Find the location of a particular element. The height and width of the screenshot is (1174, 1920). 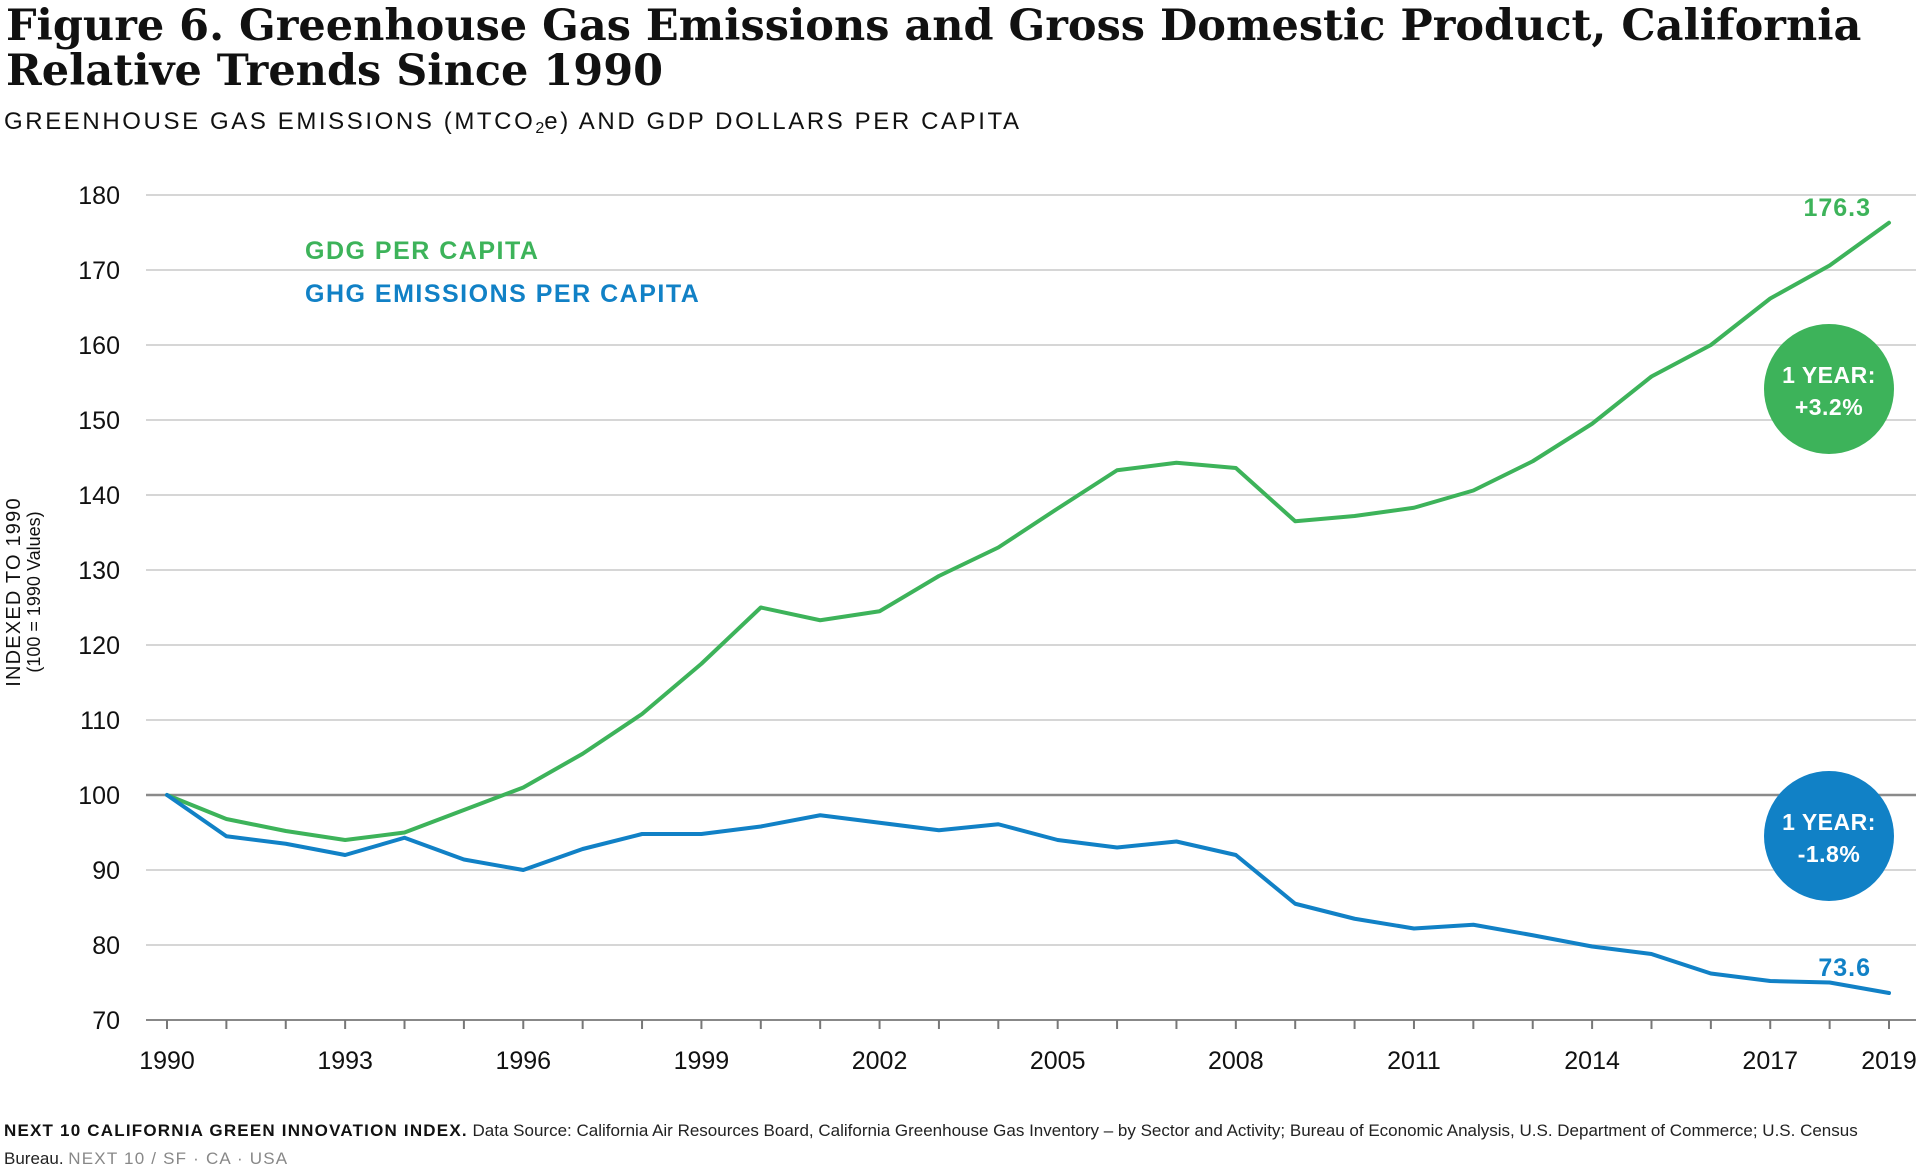

x-tick-label: 2005 is located at coordinates (1058, 1061).